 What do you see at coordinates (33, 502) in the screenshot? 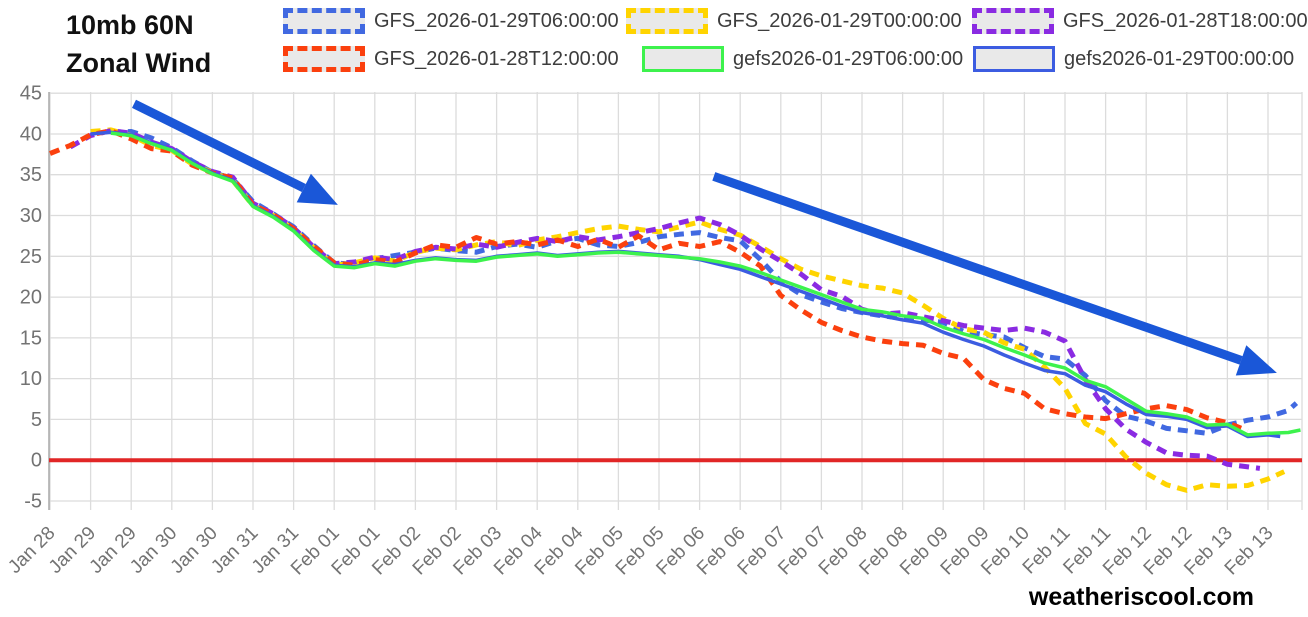
I see `y-axis-label: -5` at bounding box center [33, 502].